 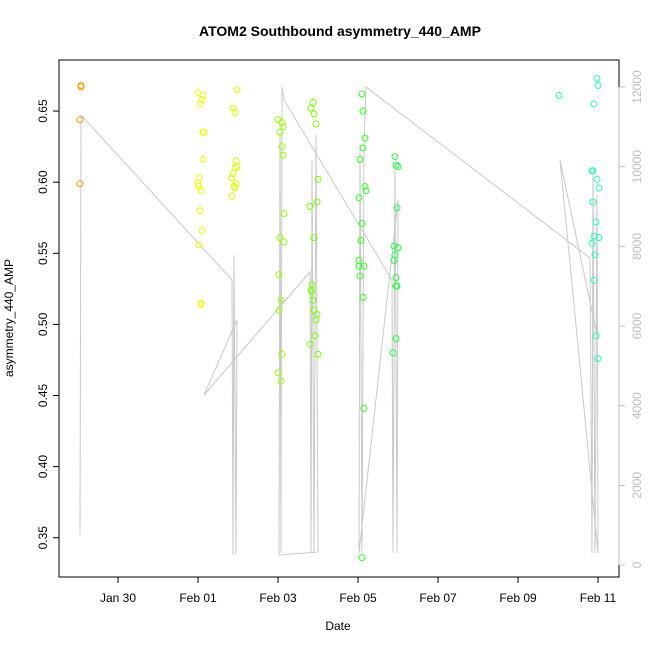 What do you see at coordinates (637, 405) in the screenshot?
I see `y2-tick-label: 4000` at bounding box center [637, 405].